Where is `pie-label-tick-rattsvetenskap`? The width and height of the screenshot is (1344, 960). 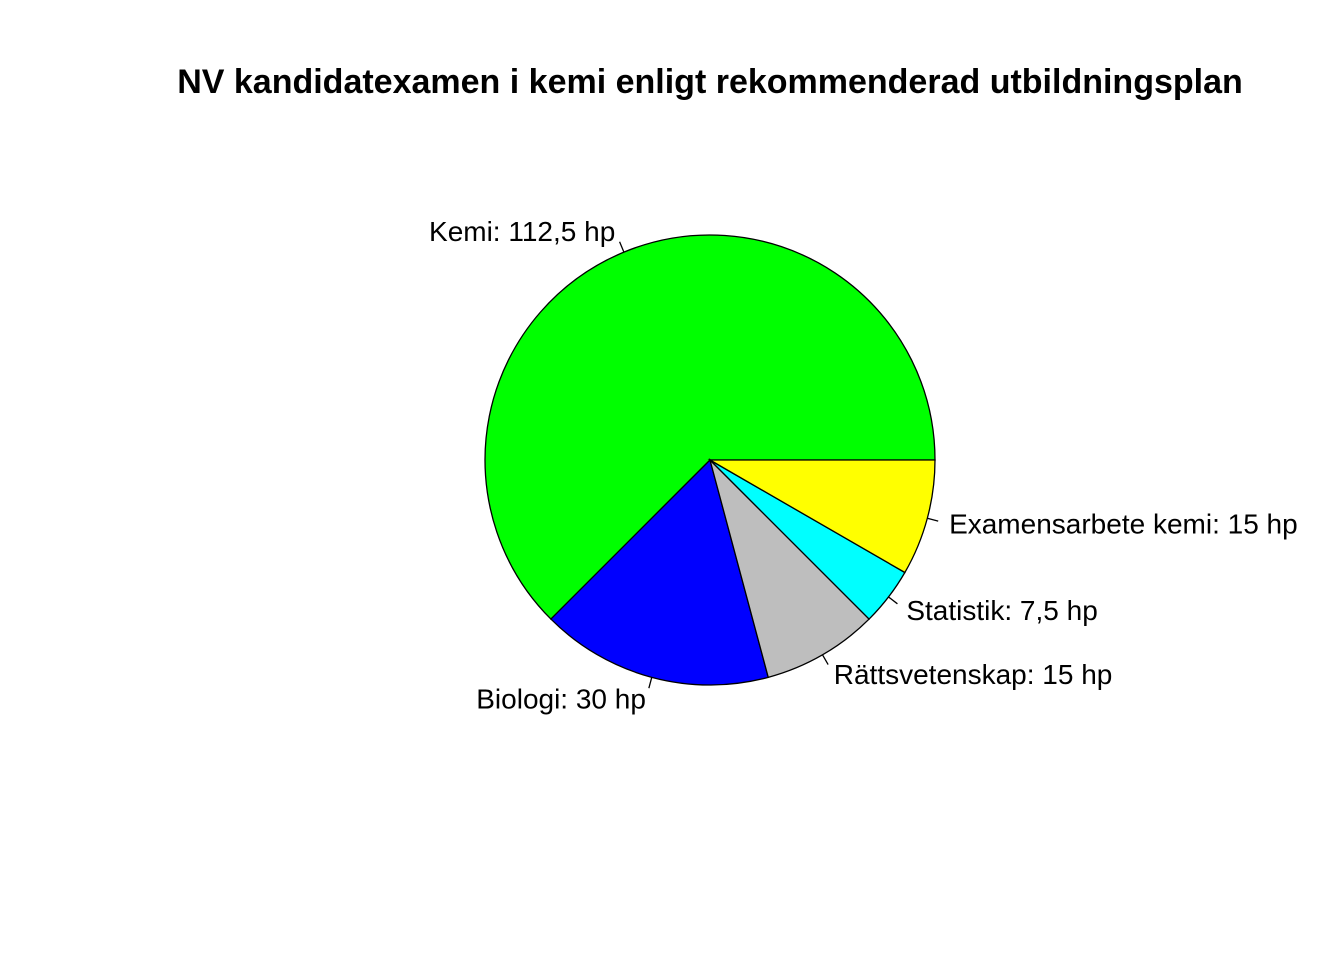
pie-label-tick-rattsvetenskap is located at coordinates (825, 659).